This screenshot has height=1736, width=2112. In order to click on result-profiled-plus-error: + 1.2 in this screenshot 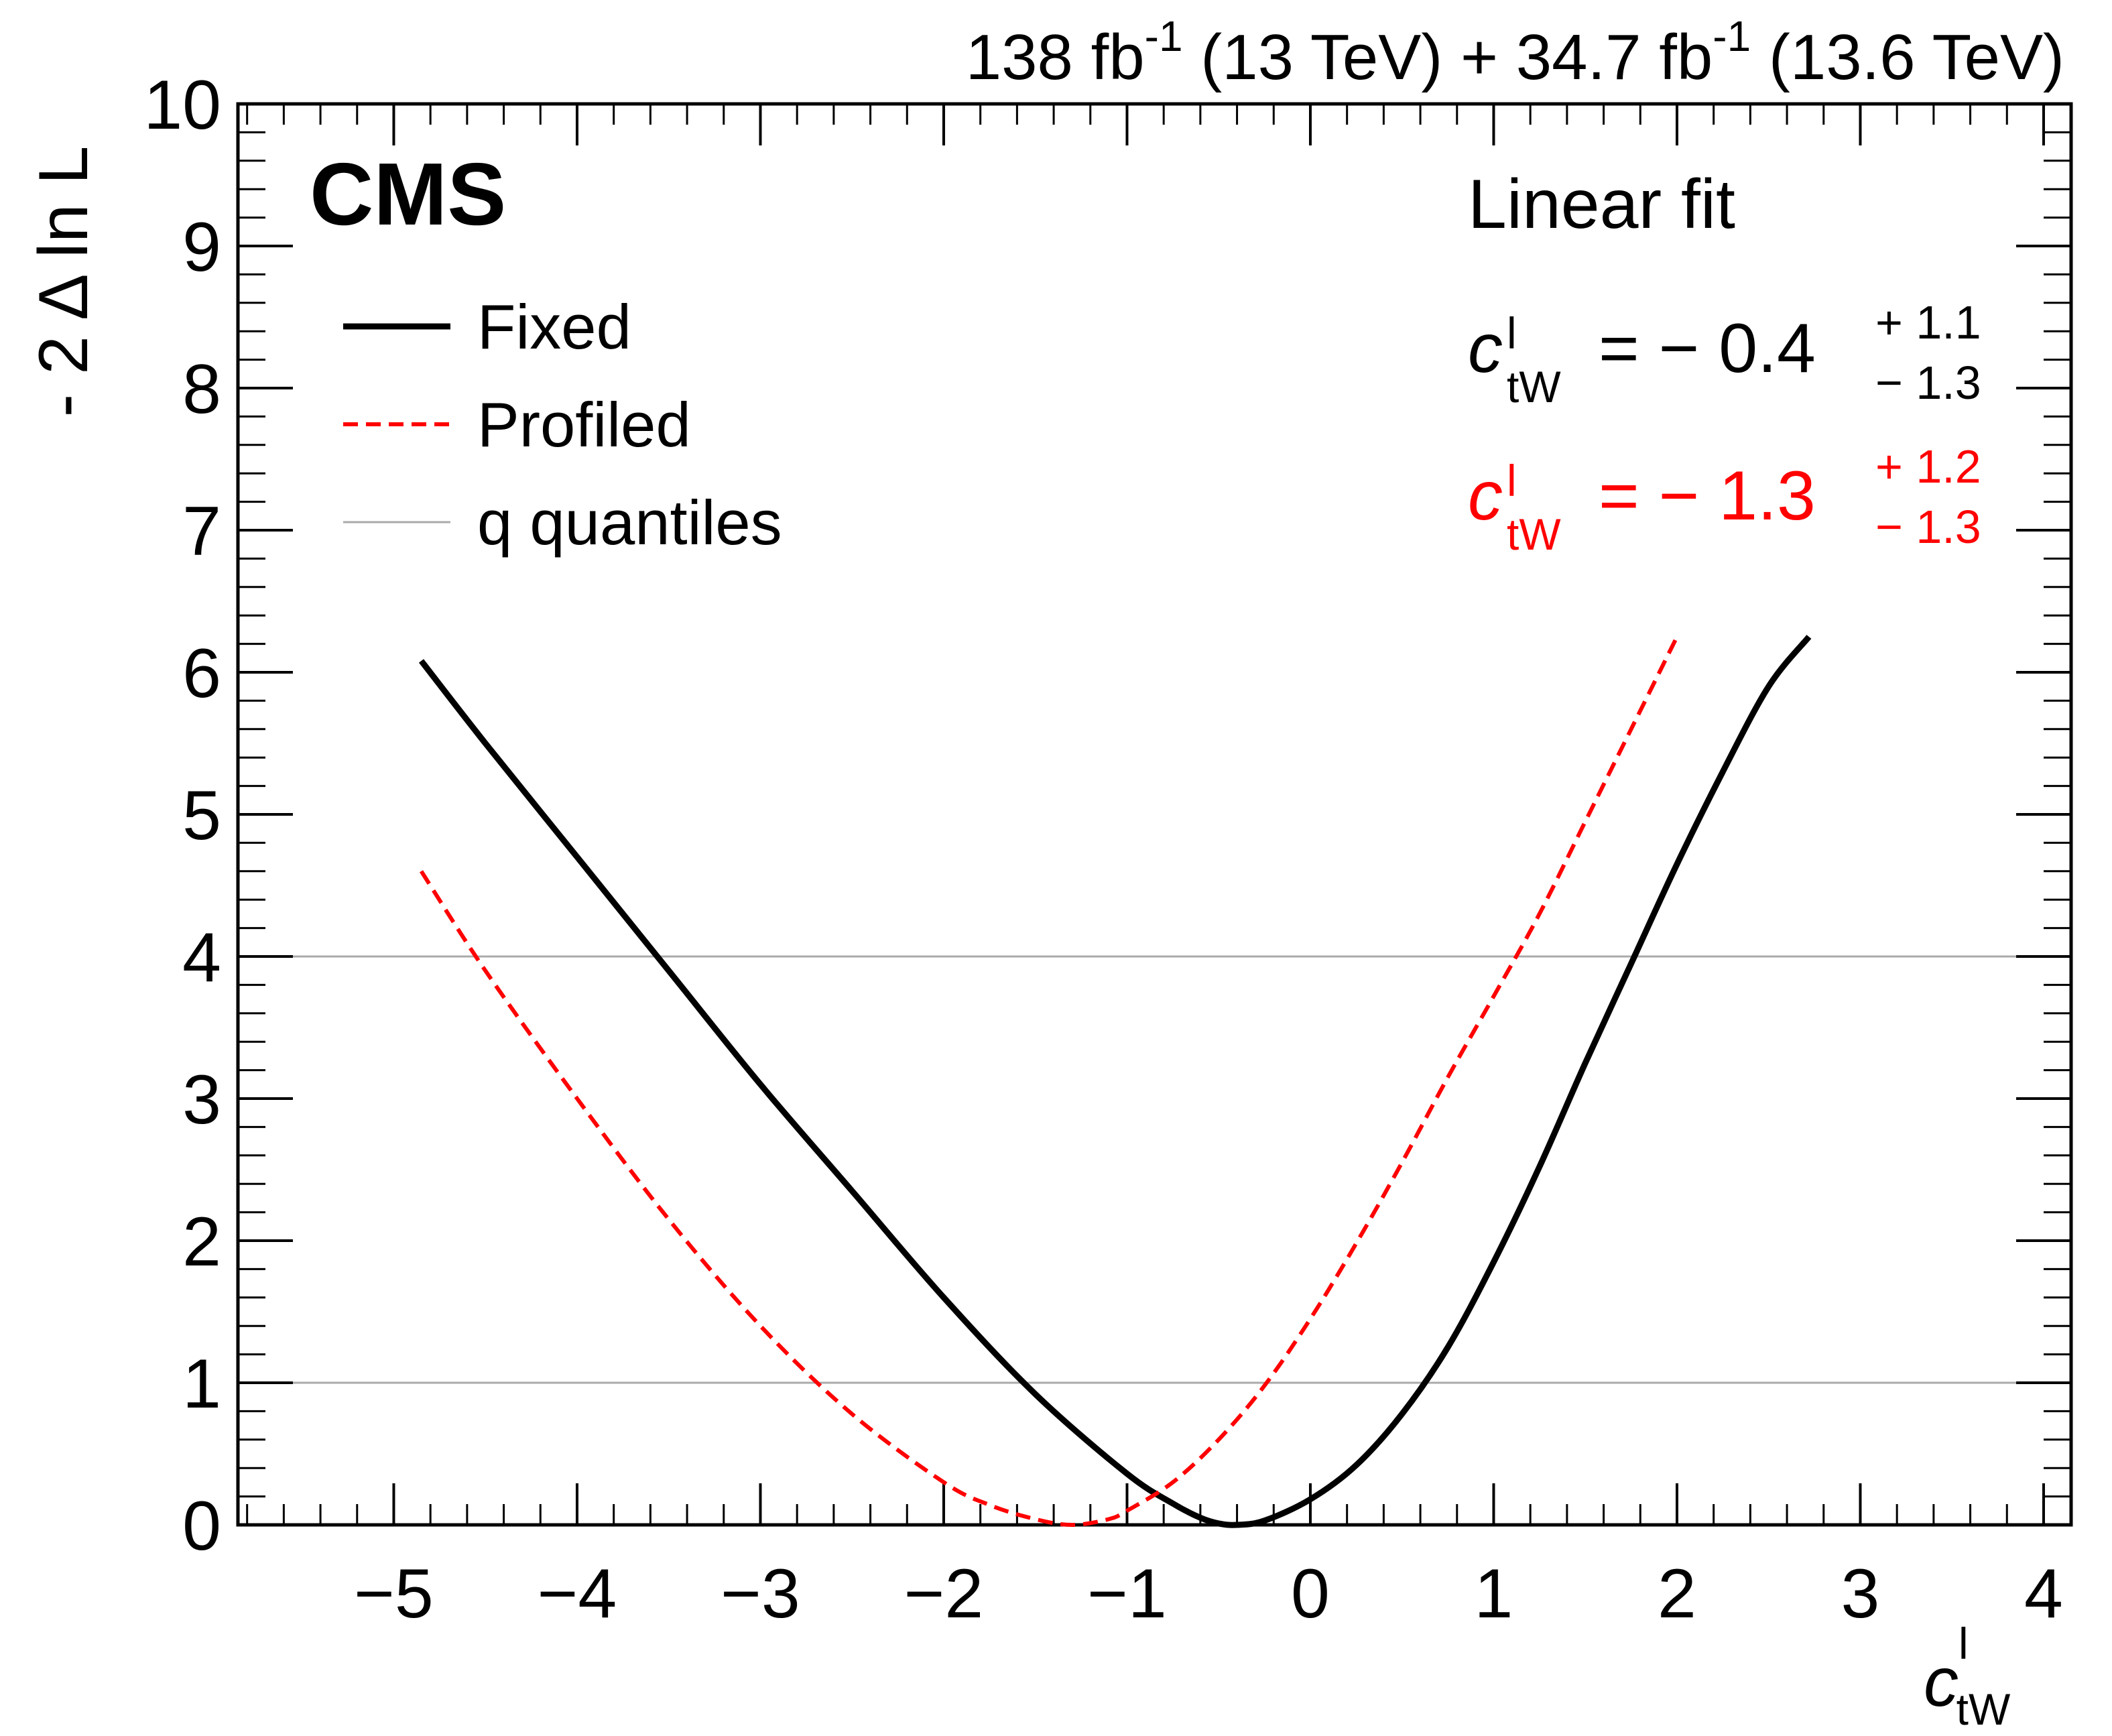, I will do `click(1928, 467)`.